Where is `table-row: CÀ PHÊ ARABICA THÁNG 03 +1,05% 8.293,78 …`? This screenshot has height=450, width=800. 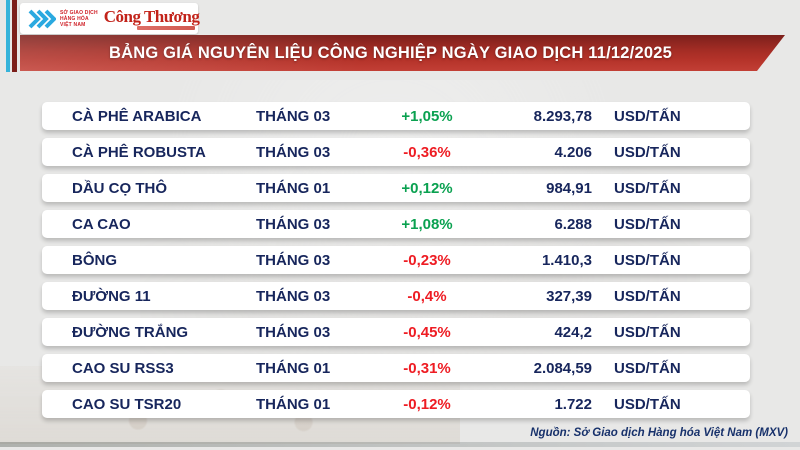
table-row: CÀ PHÊ ARABICA THÁNG 03 +1,05% 8.293,78 … is located at coordinates (396, 116).